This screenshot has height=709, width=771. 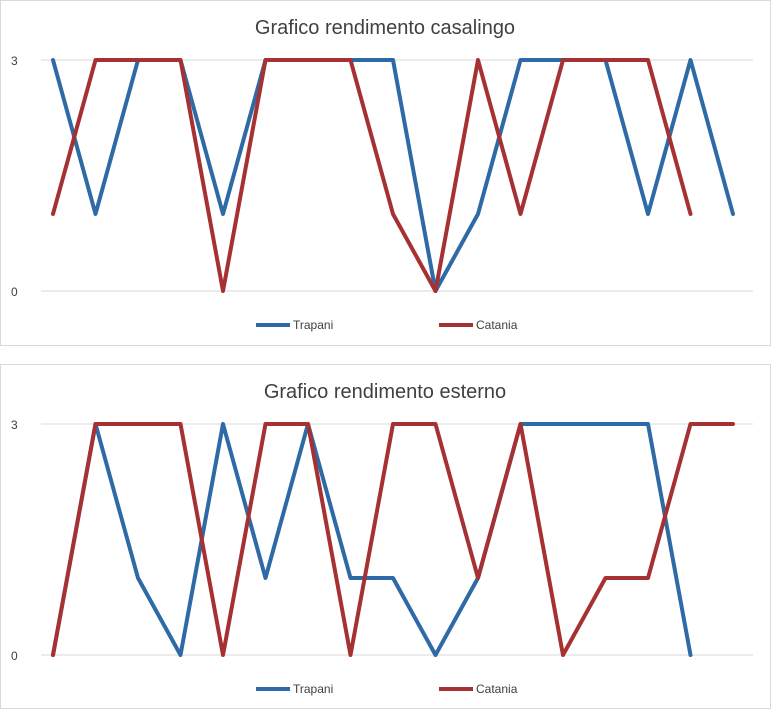 I want to click on chart-title: Grafico rendimento esterno, so click(x=385, y=392).